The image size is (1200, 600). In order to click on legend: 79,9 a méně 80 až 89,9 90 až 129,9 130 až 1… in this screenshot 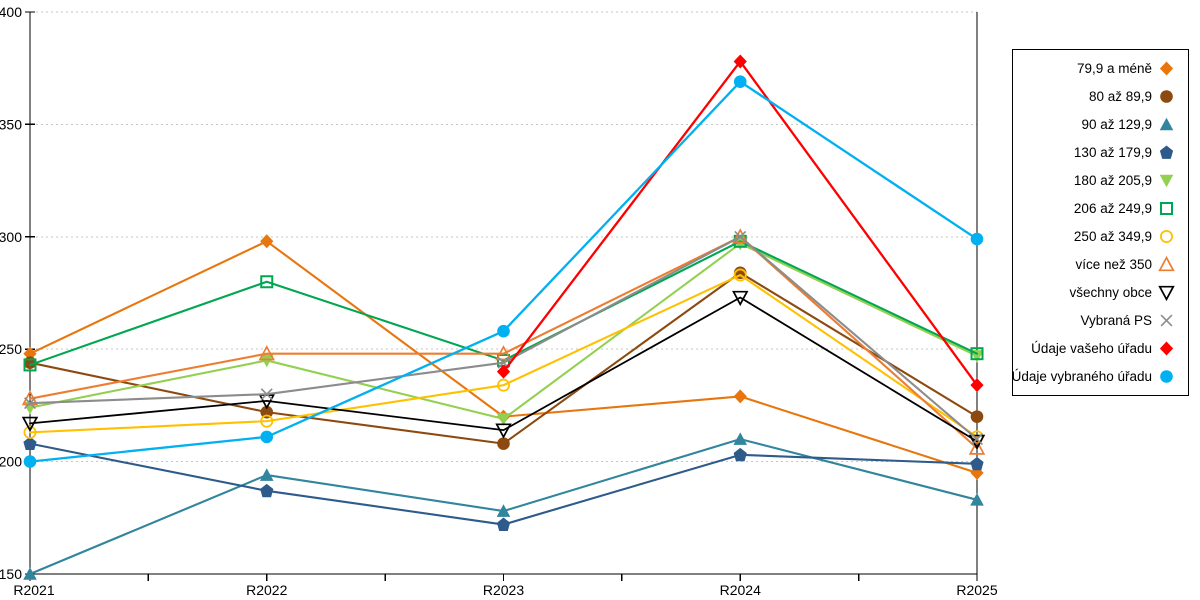, I will do `click(1100, 222)`.